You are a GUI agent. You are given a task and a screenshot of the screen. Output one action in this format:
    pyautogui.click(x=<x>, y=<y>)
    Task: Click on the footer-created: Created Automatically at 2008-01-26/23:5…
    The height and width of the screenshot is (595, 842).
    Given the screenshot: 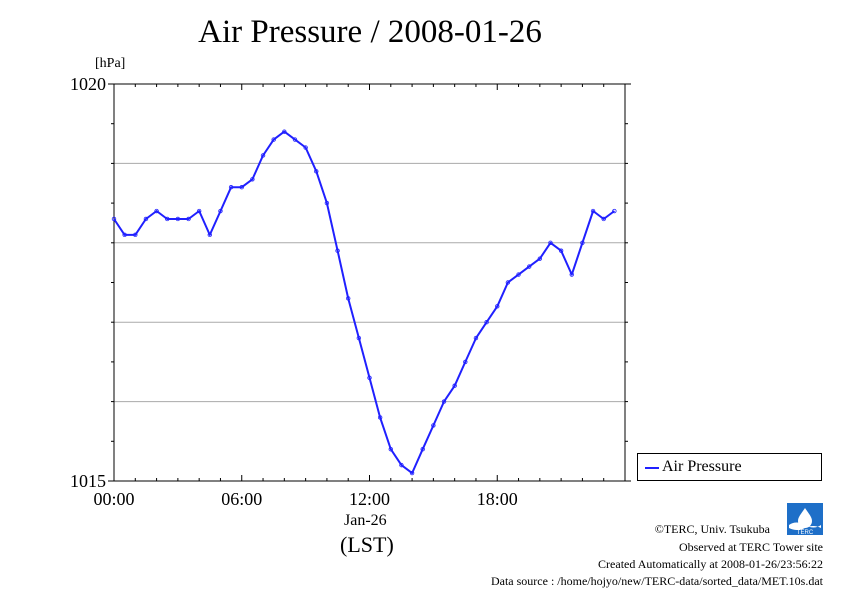 What is the action you would take?
    pyautogui.click(x=710, y=564)
    